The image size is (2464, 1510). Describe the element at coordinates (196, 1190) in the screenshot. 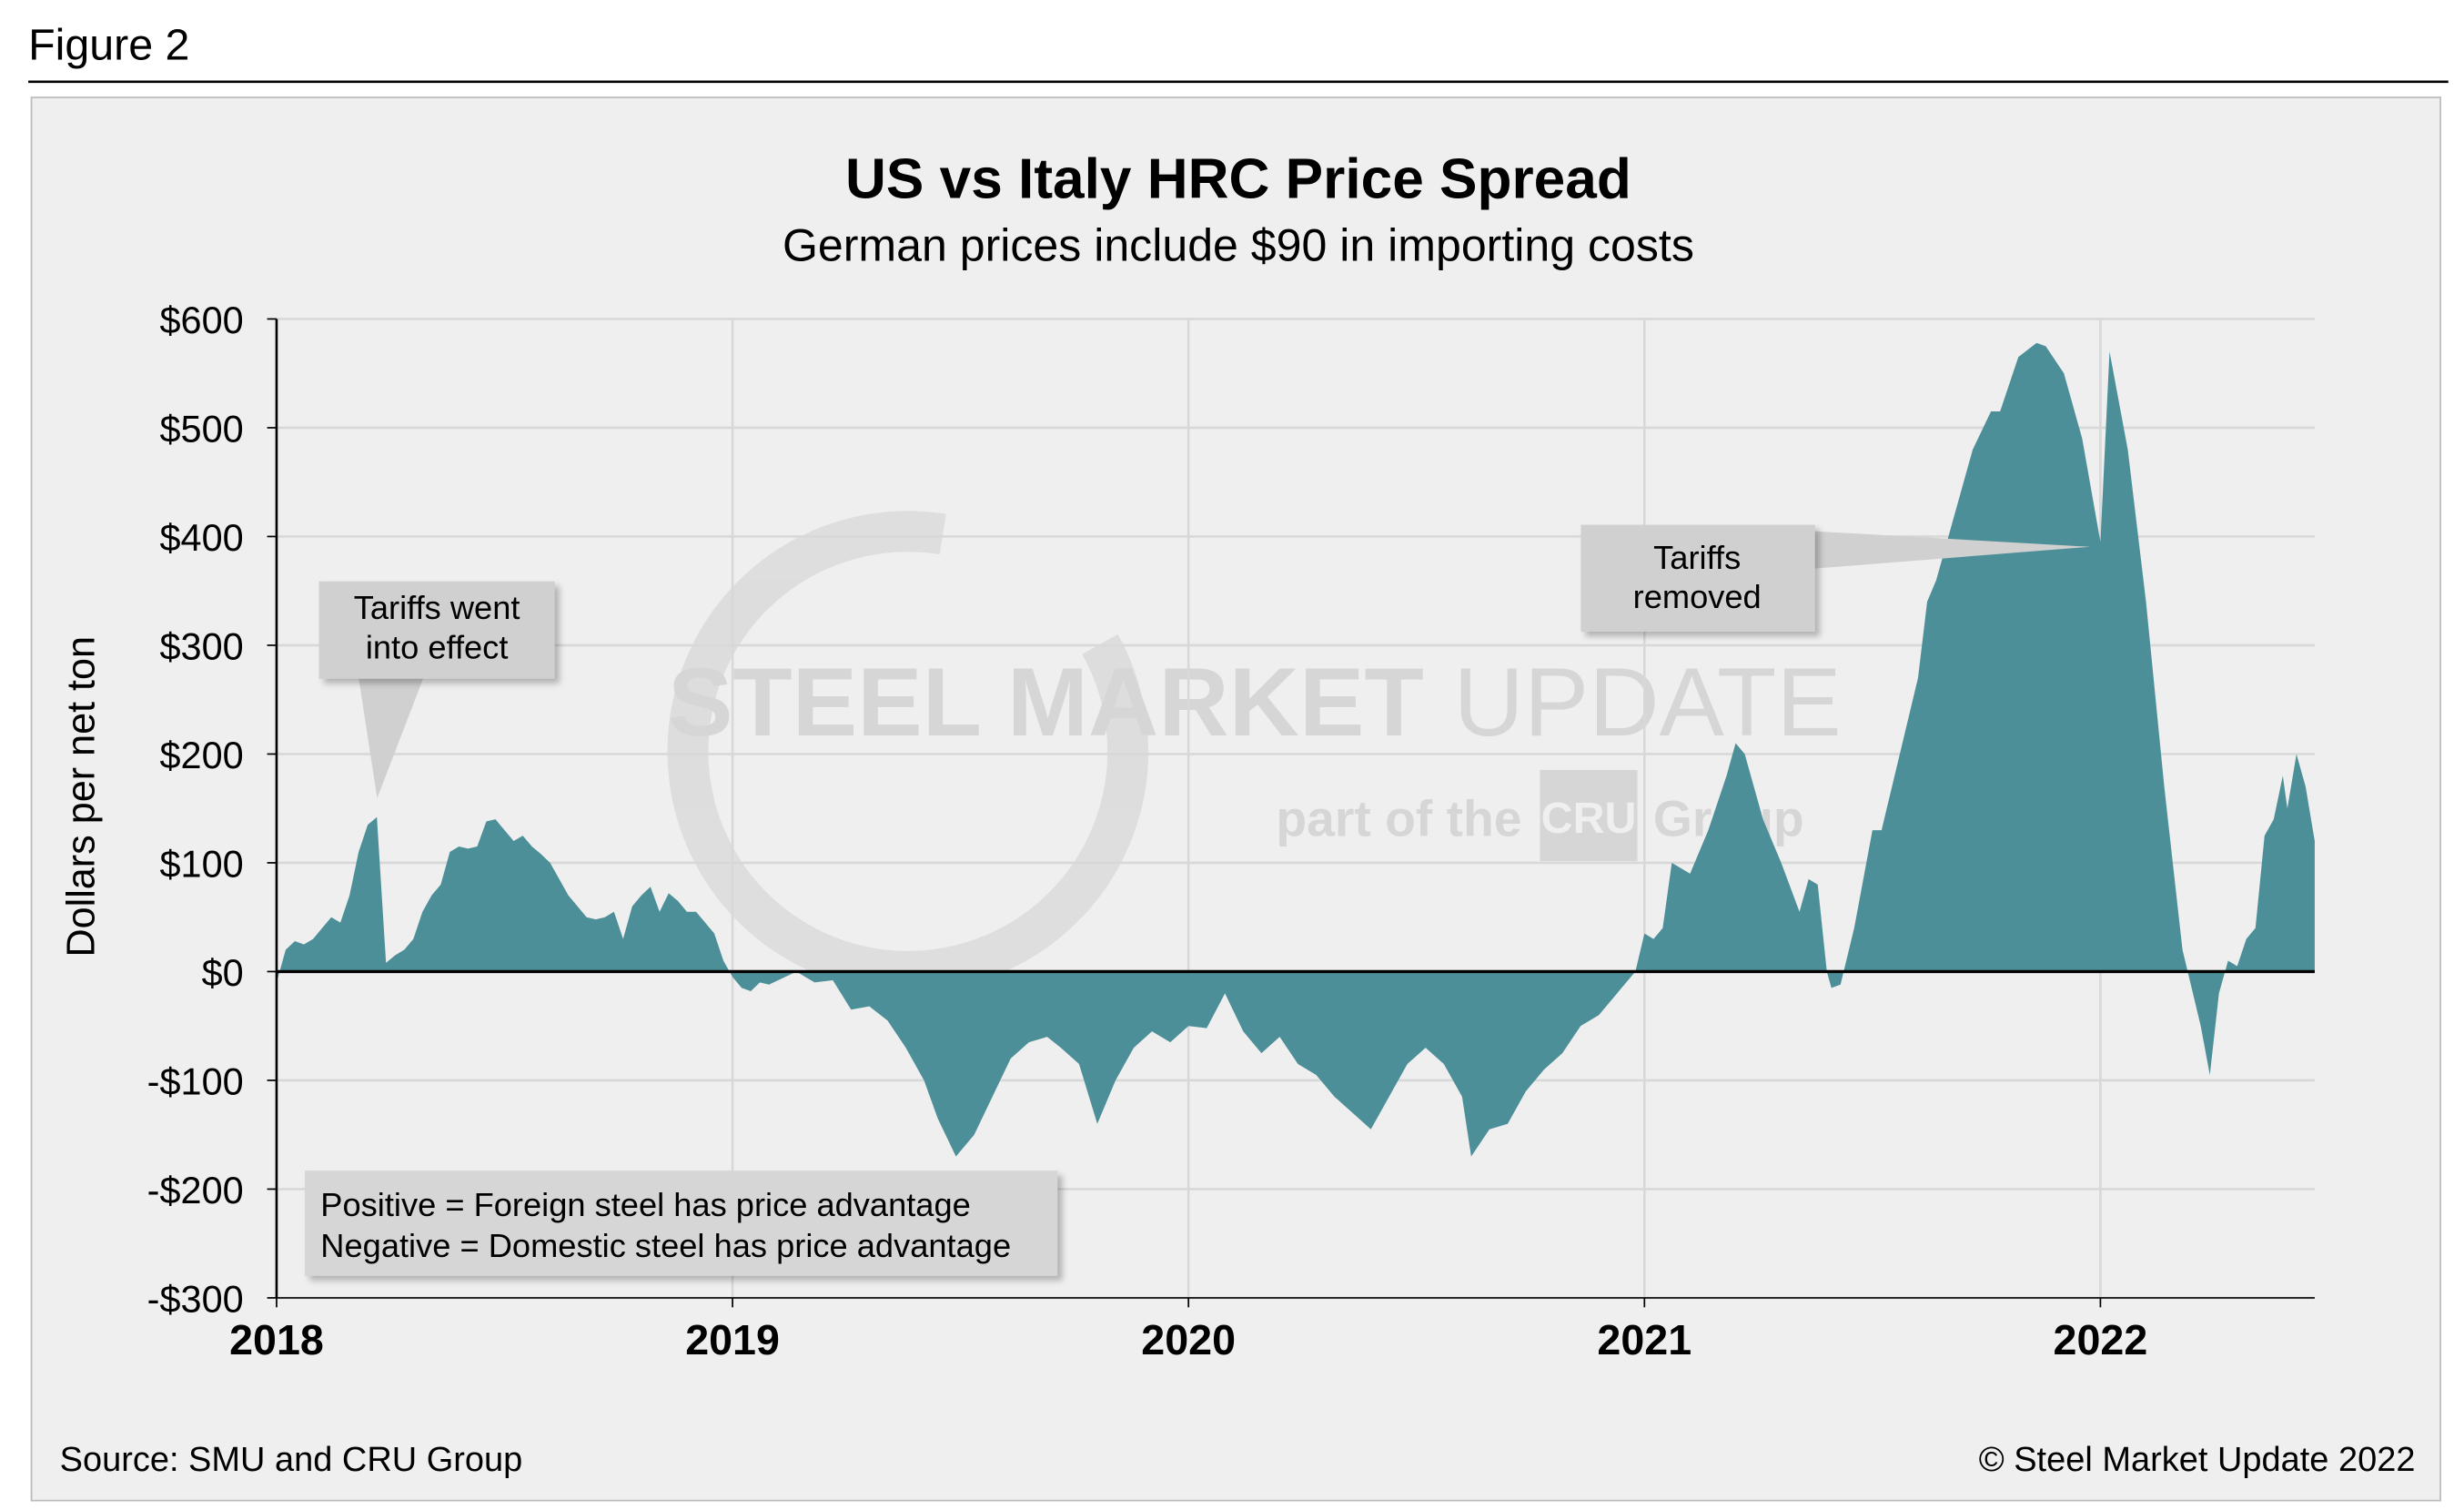

I see `y-tick-label: -$200` at that location.